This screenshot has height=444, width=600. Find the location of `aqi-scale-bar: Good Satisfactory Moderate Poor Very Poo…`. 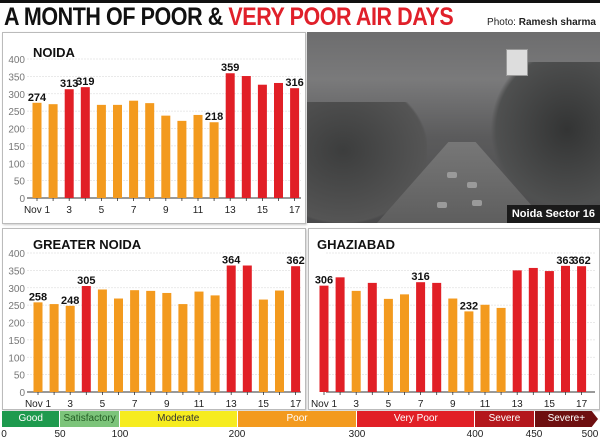

aqi-scale-bar: Good Satisfactory Moderate Poor Very Poo… is located at coordinates (300, 419).